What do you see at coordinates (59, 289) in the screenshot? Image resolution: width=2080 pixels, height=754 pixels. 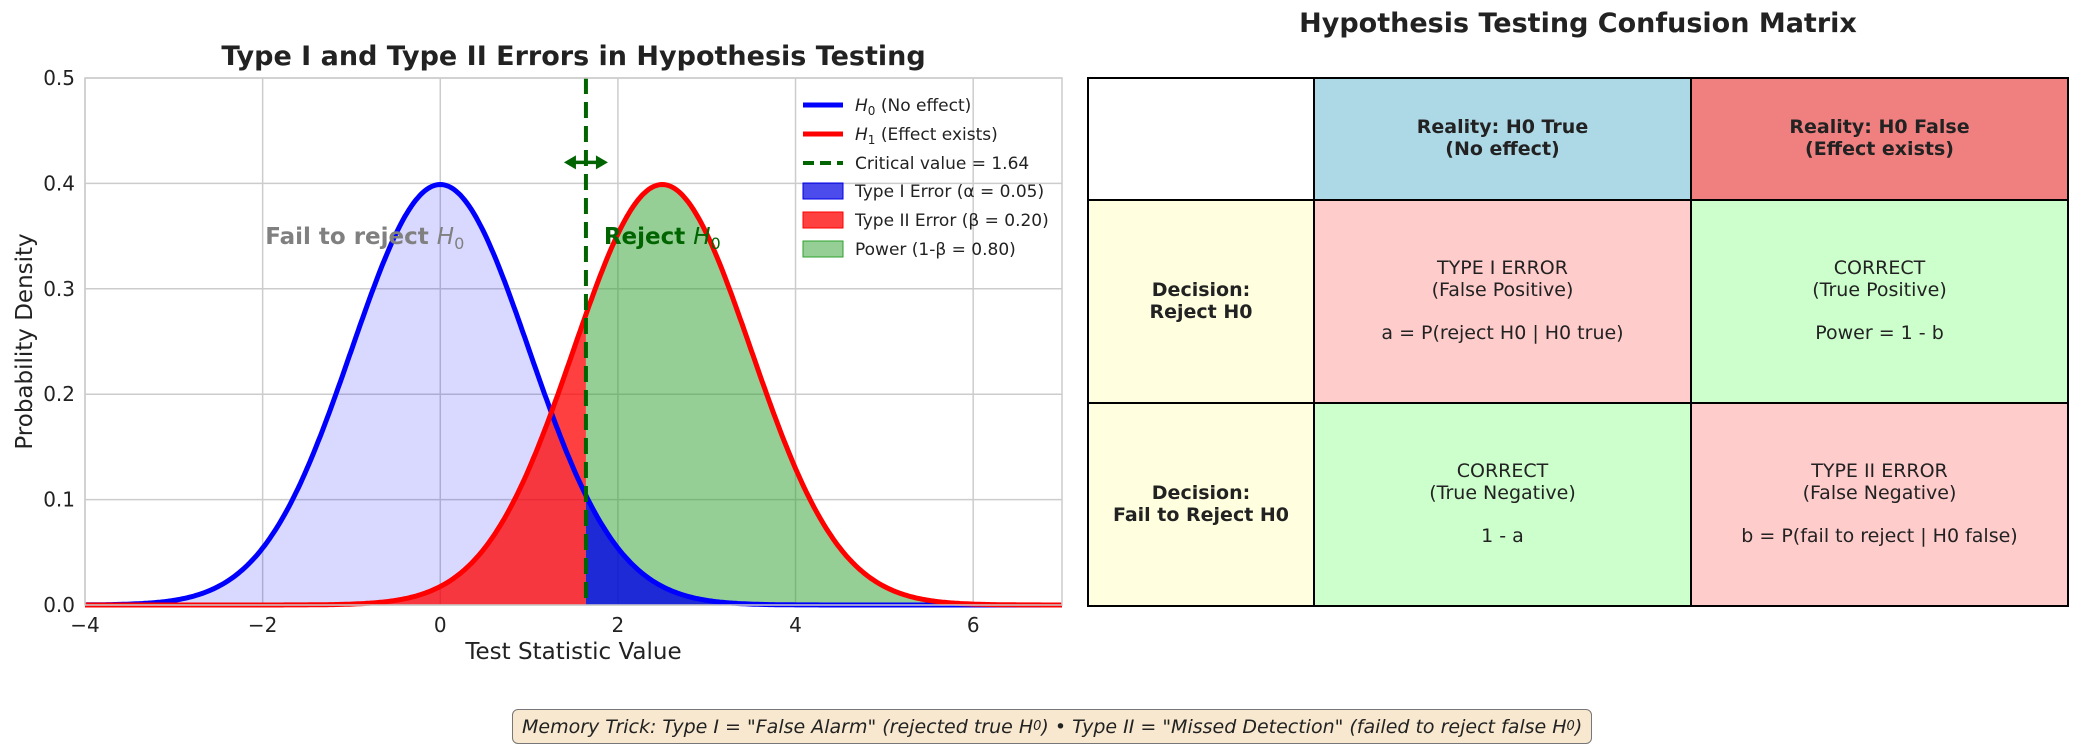 I see `y-tick-label: 0.3` at bounding box center [59, 289].